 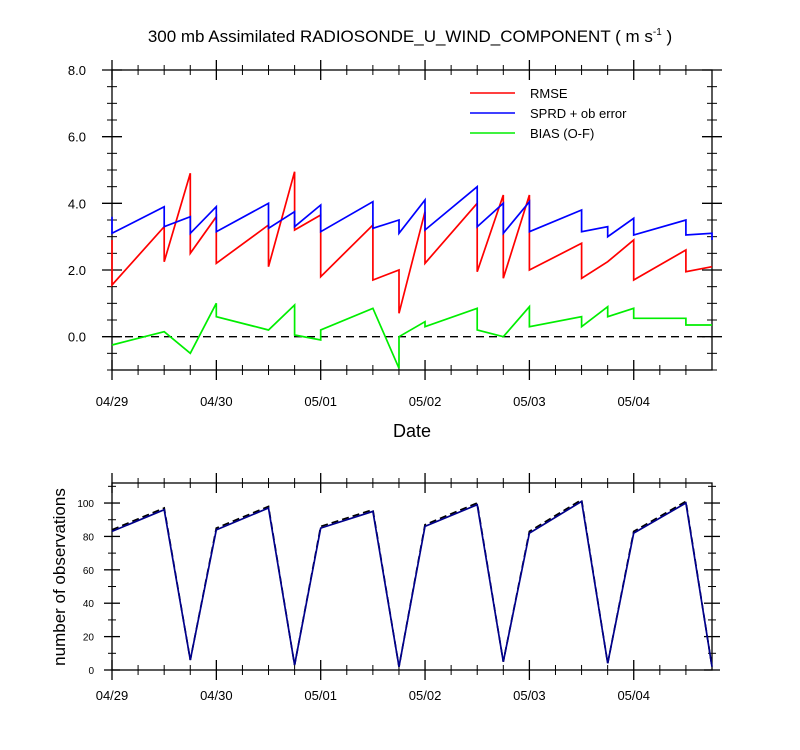 I want to click on top-x-tick-label: 05/01, so click(x=320, y=401).